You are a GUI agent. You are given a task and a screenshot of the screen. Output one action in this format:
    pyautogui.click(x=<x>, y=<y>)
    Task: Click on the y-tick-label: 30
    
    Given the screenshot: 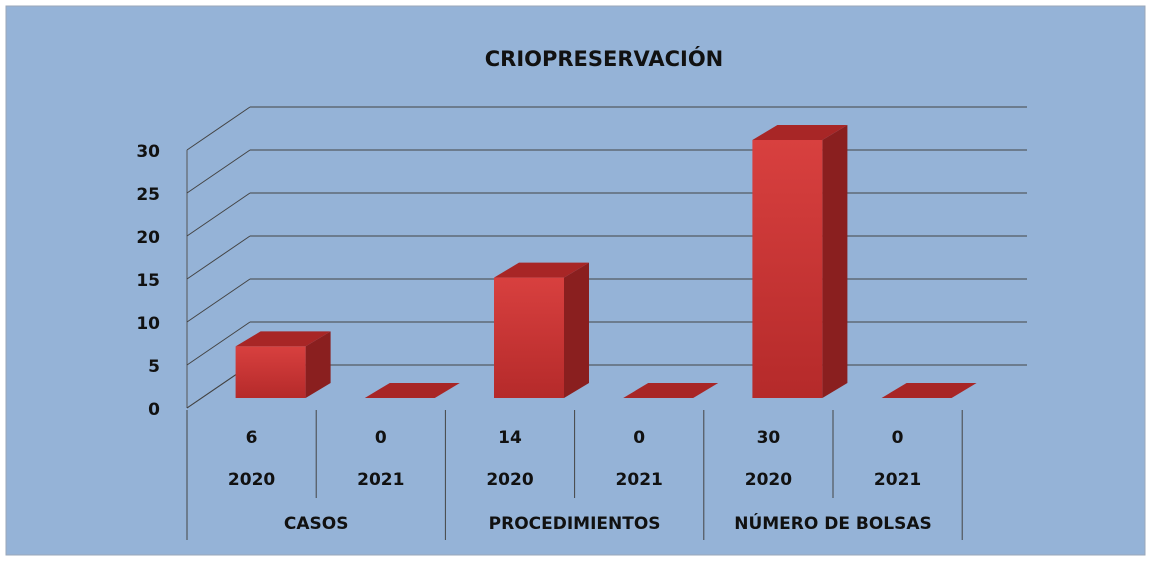 What is the action you would take?
    pyautogui.click(x=148, y=152)
    